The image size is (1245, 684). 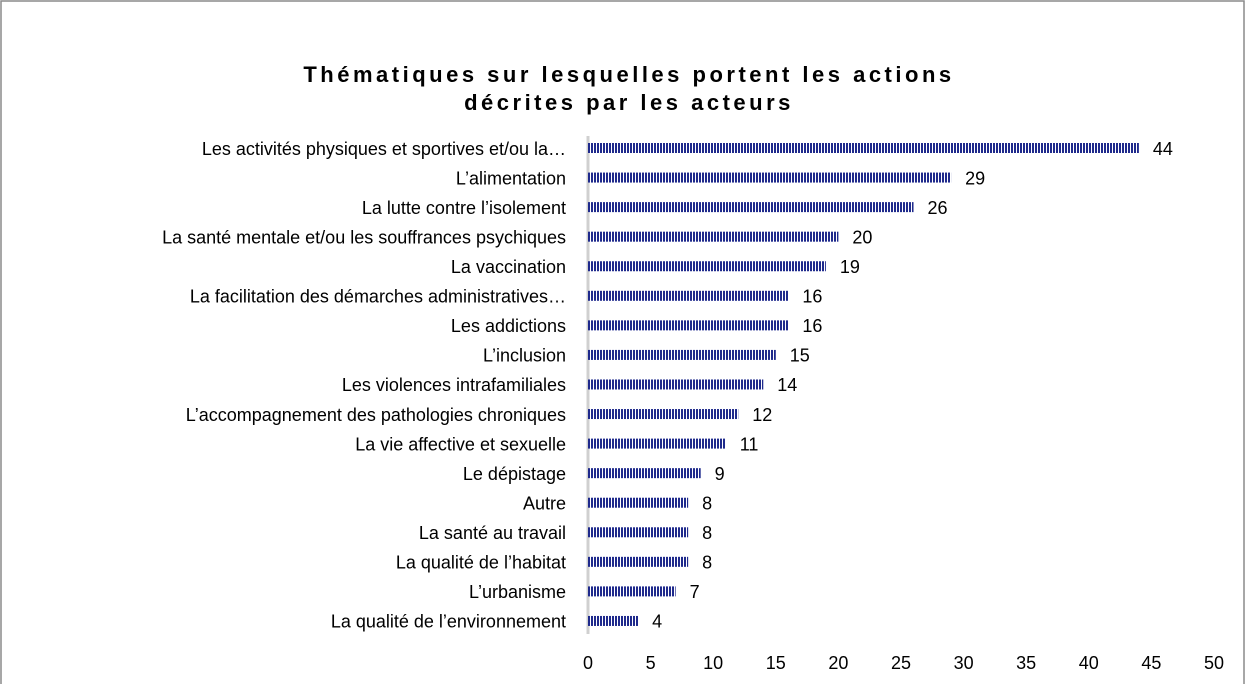 What do you see at coordinates (975, 178) in the screenshot?
I see `data-label: 29` at bounding box center [975, 178].